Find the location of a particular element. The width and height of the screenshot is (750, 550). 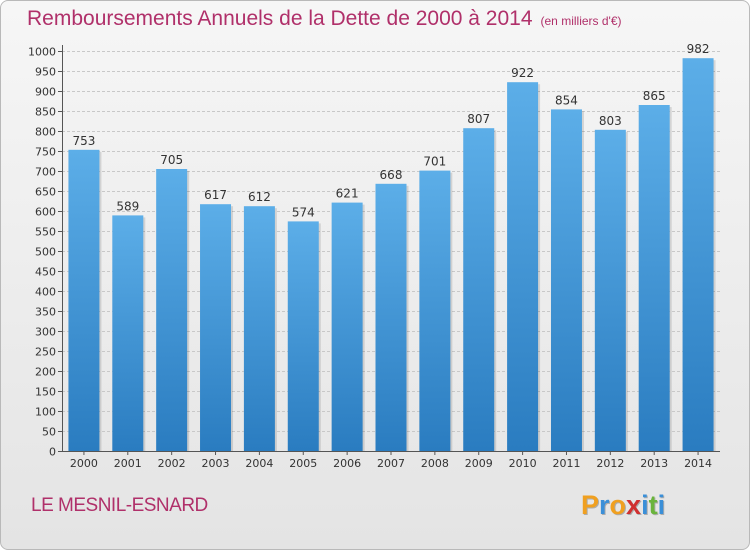

y-tick-label: 300 is located at coordinates (45, 332).